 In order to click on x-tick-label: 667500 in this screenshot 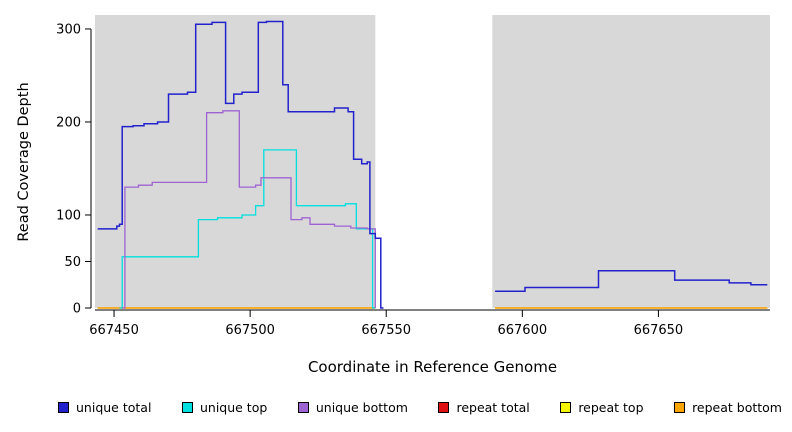, I will do `click(250, 330)`.